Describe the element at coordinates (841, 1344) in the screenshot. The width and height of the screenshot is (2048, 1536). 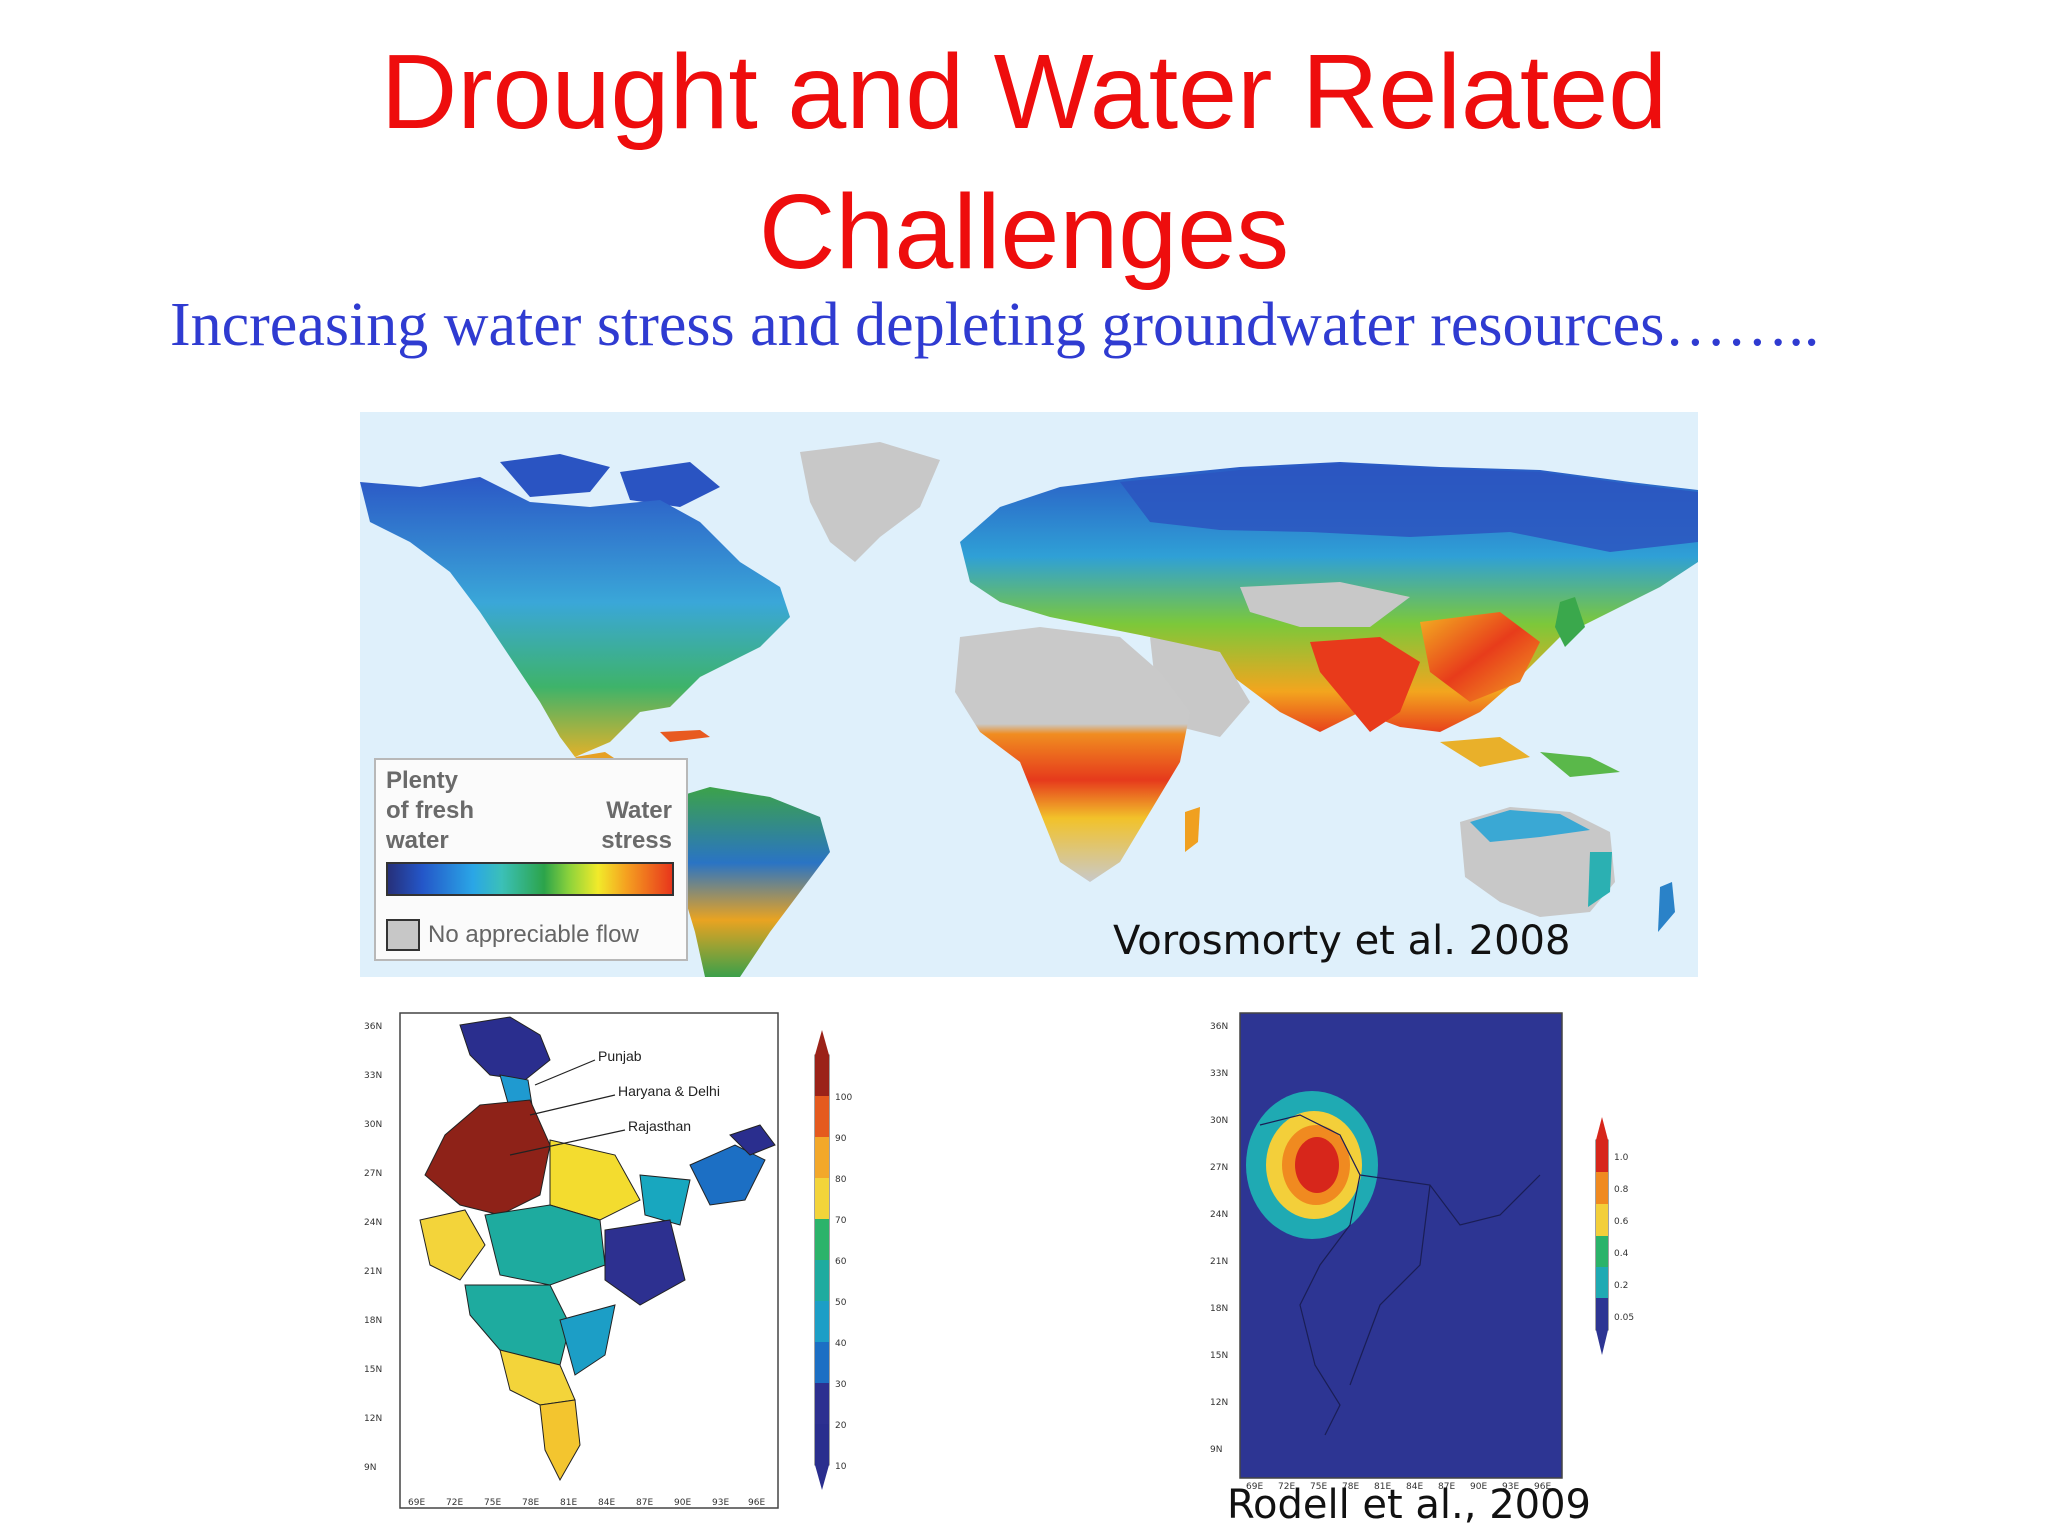
I see `india-scale-tick: 40` at that location.